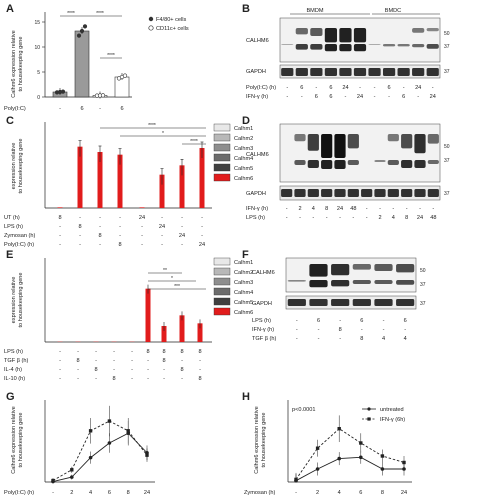 This screenshot has height=500, width=479. I want to click on f-row-value: 8, so click(340, 330).